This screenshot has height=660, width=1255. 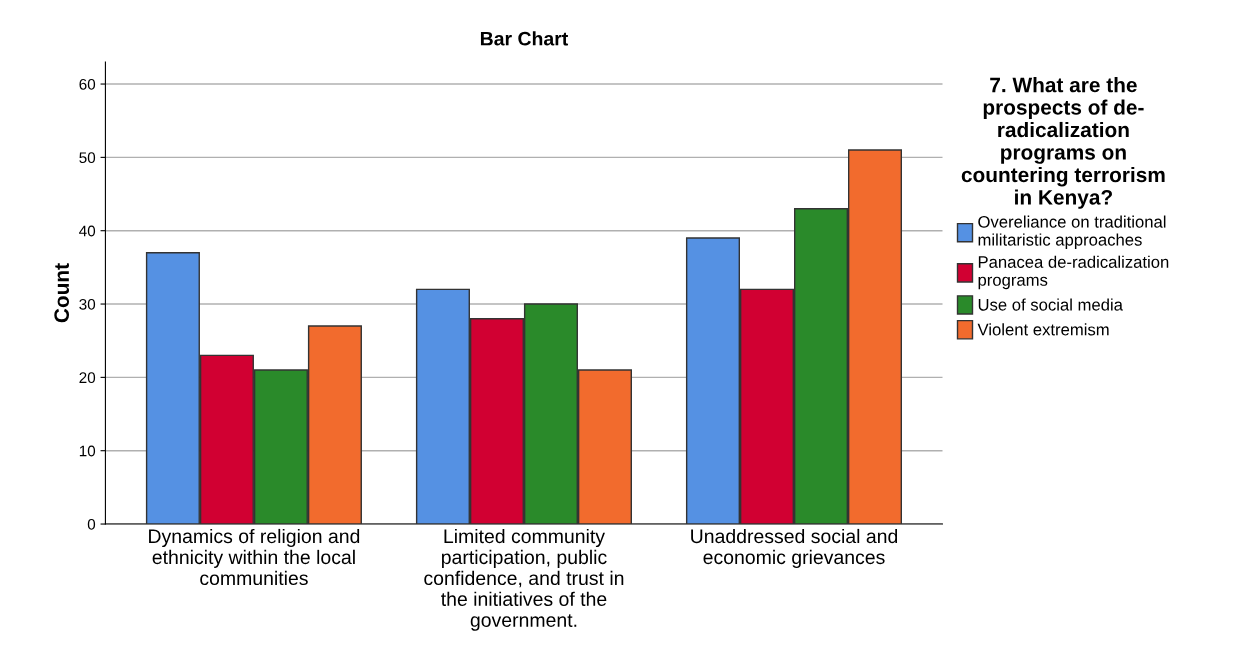 What do you see at coordinates (87, 158) in the screenshot?
I see `y-tick-label: 50` at bounding box center [87, 158].